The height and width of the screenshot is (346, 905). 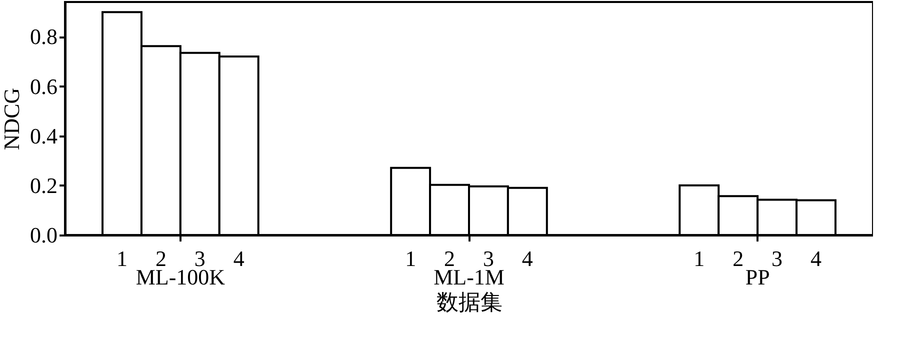 I want to click on series-label: 2, so click(x=160, y=258).